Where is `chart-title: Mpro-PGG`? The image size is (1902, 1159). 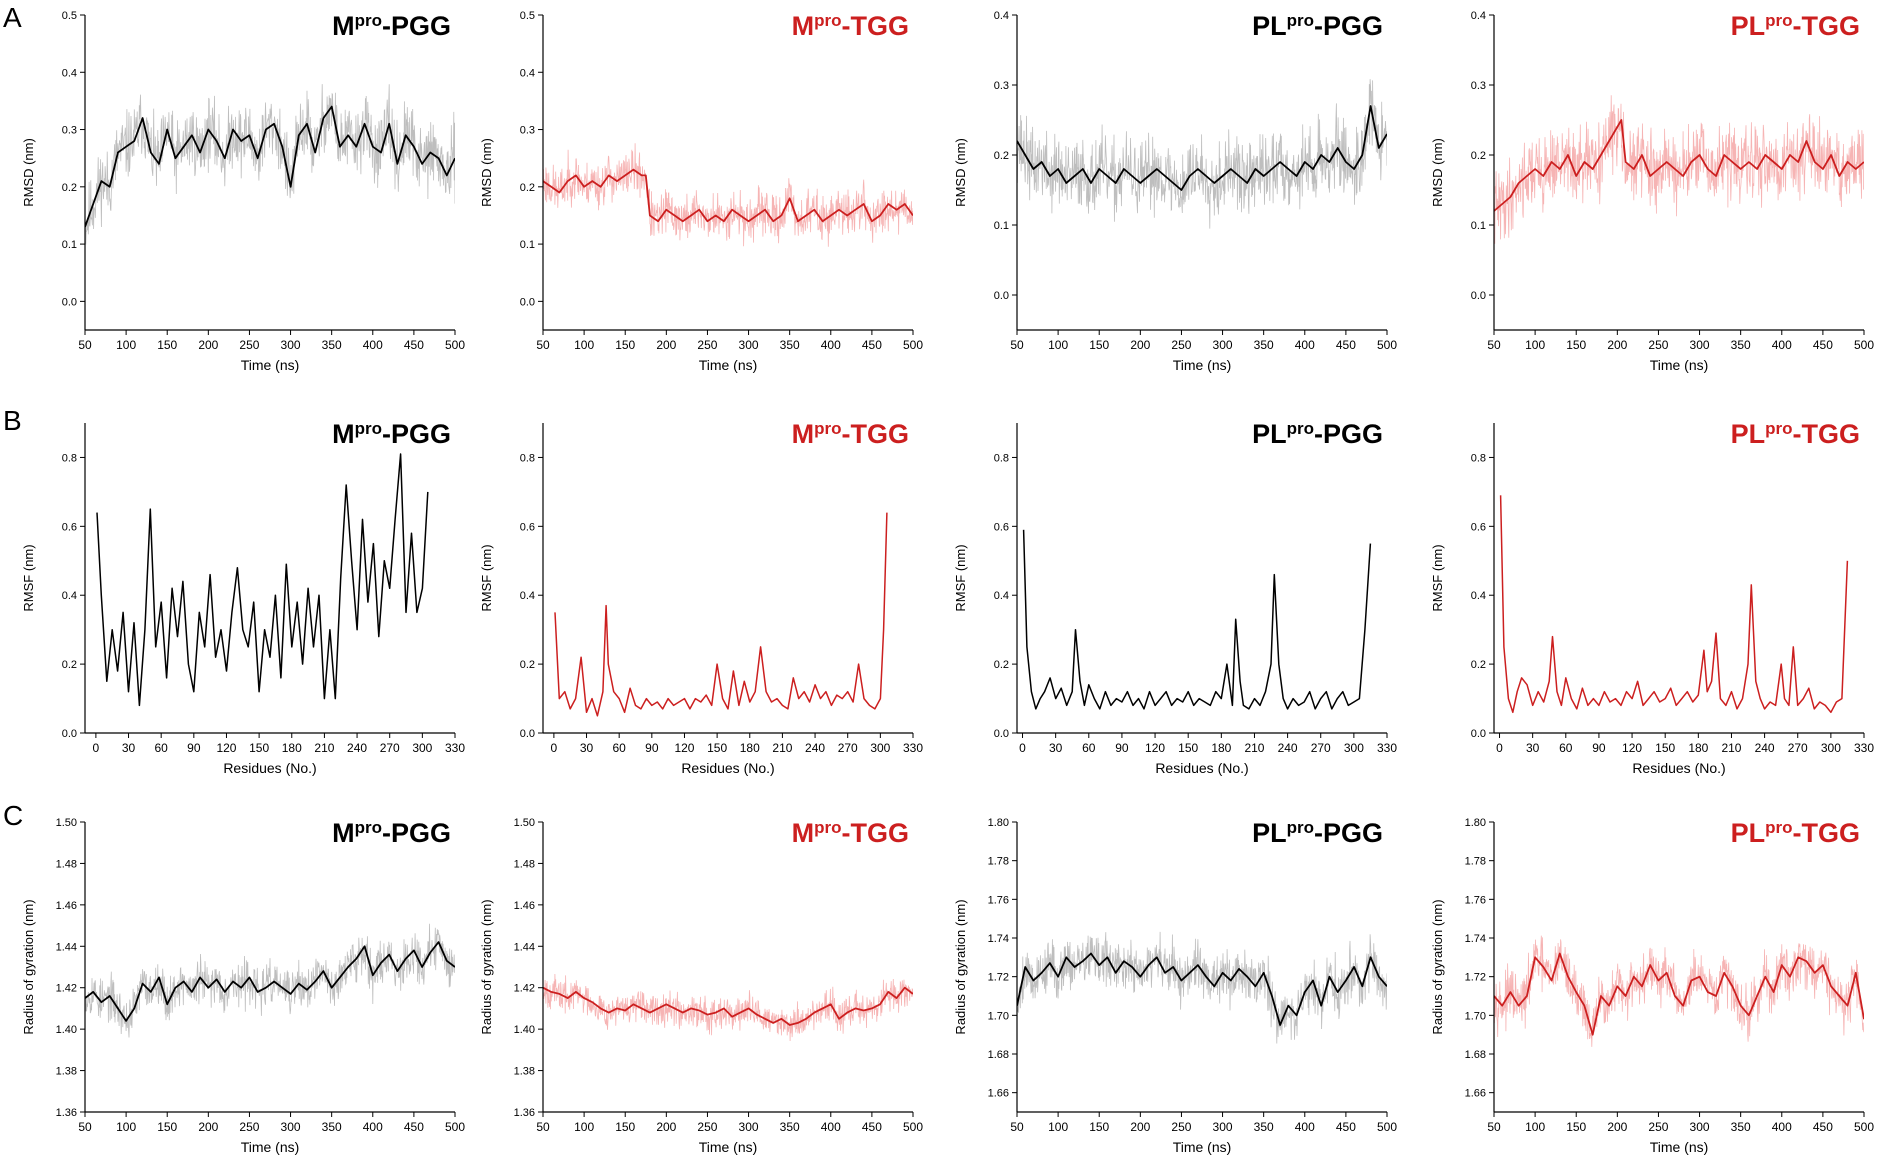
chart-title: Mpro-PGG is located at coordinates (391, 833).